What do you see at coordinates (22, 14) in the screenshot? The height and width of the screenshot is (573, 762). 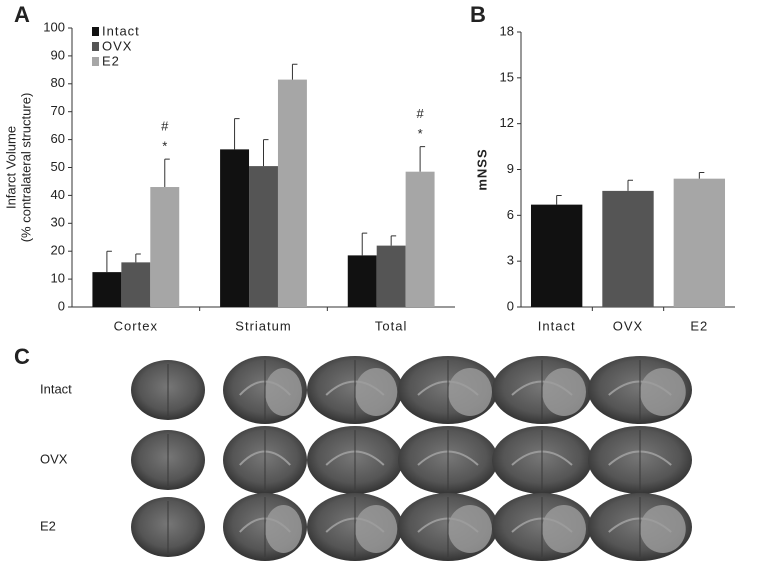 I see `panel-label: A` at bounding box center [22, 14].